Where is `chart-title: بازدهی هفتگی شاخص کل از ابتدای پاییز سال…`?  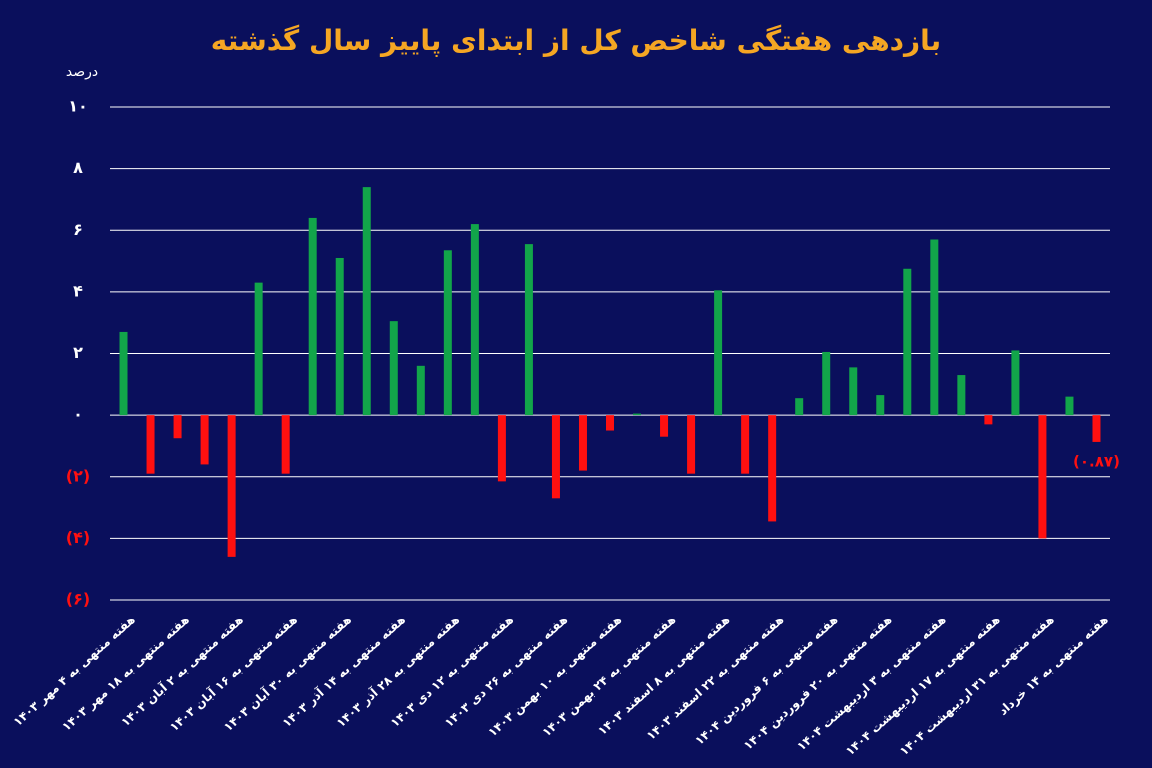
chart-title: بازدهی هفتگی شاخص کل از ابتدای پاییز سال… is located at coordinates (576, 40).